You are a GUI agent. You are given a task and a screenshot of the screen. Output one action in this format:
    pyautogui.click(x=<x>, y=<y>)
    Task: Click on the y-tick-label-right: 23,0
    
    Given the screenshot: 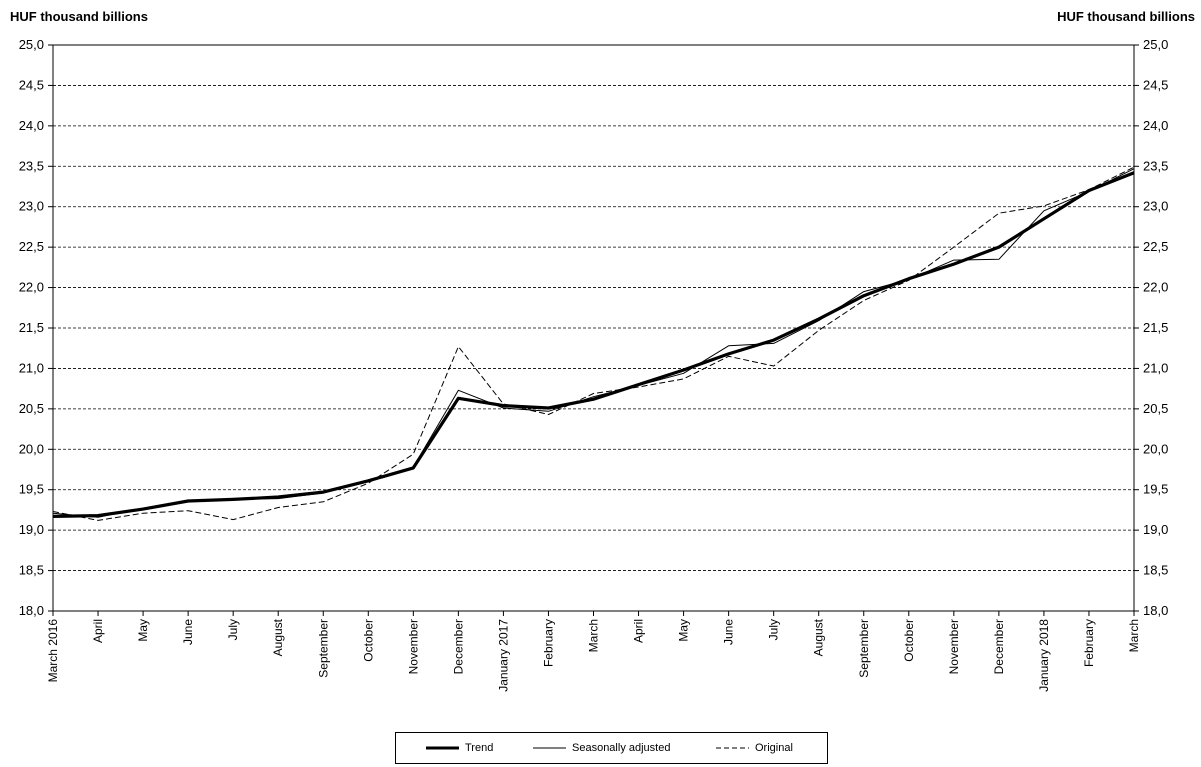 What is the action you would take?
    pyautogui.click(x=1155, y=206)
    